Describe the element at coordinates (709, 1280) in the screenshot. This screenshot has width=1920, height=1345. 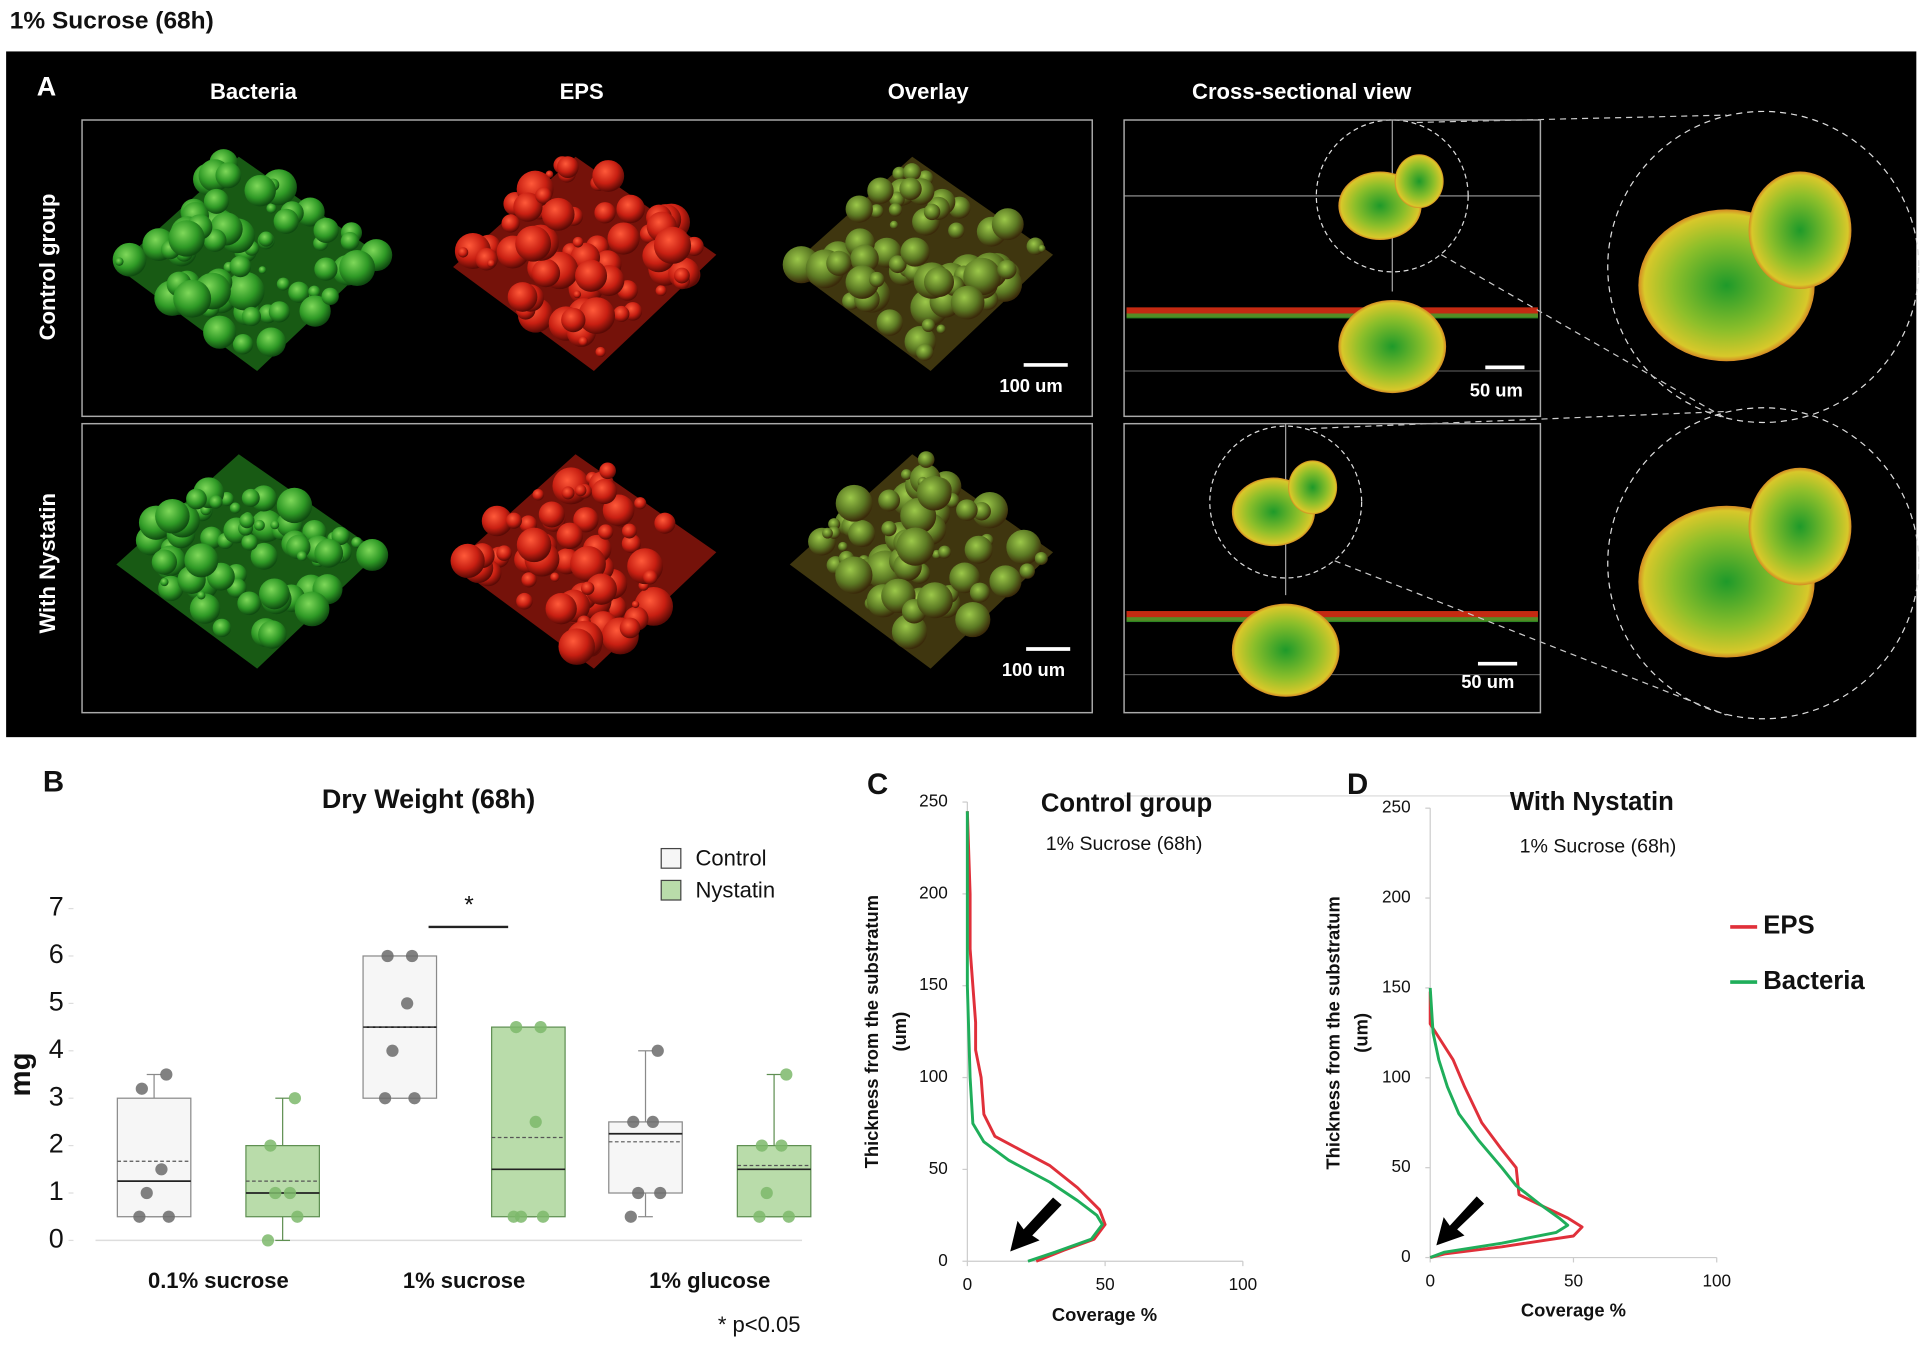
I see `x-tick-label: 1% glucose` at that location.